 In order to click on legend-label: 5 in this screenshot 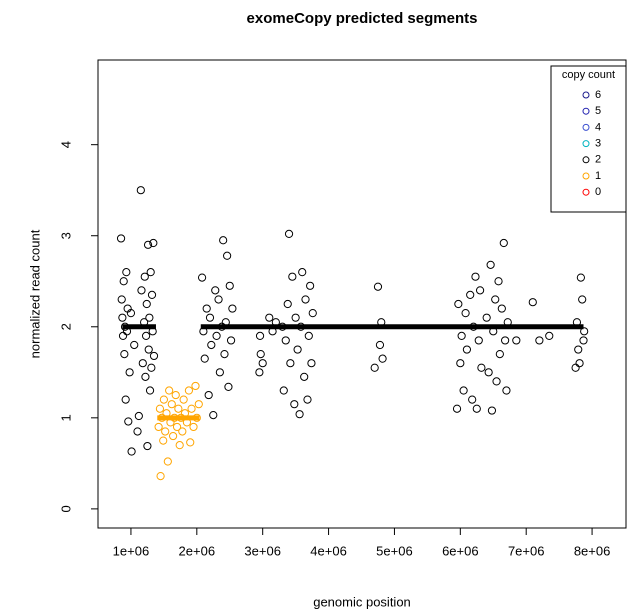, I will do `click(598, 111)`.